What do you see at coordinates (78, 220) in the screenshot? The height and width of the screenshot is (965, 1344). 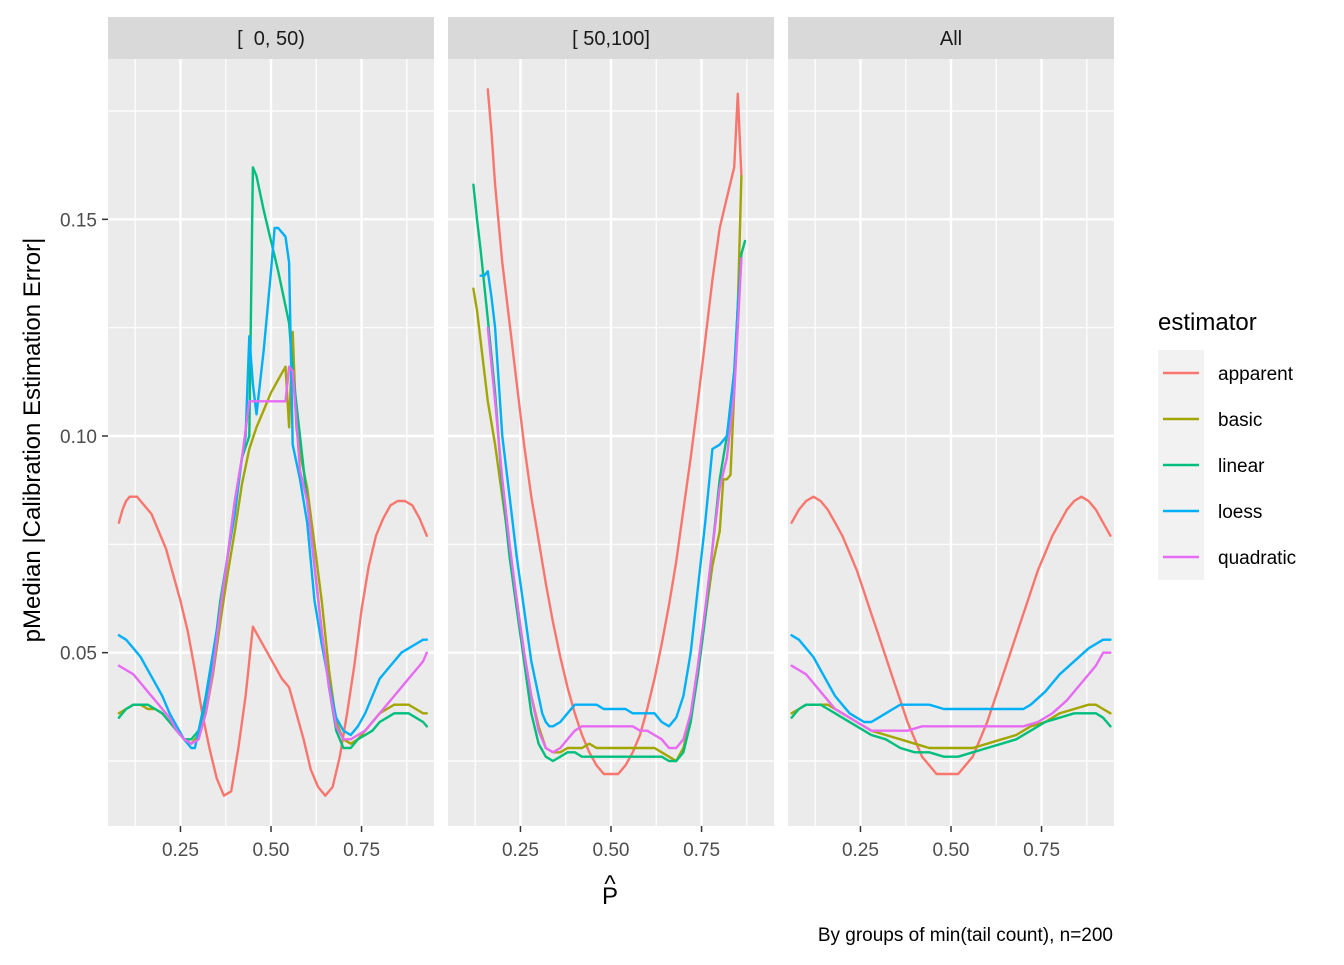 I see `y-tick-label: 0.15` at bounding box center [78, 220].